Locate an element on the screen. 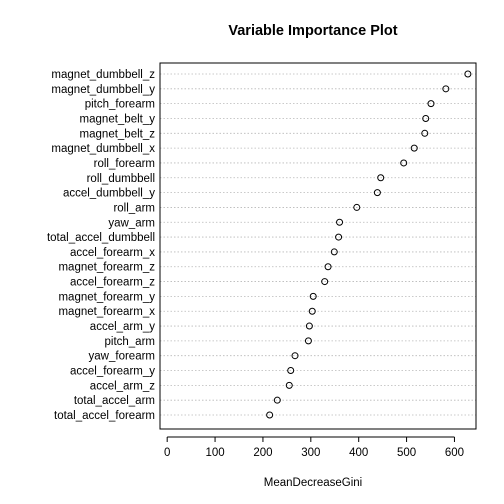 This screenshot has width=504, height=504. point-magnet_forearm_z is located at coordinates (328, 267).